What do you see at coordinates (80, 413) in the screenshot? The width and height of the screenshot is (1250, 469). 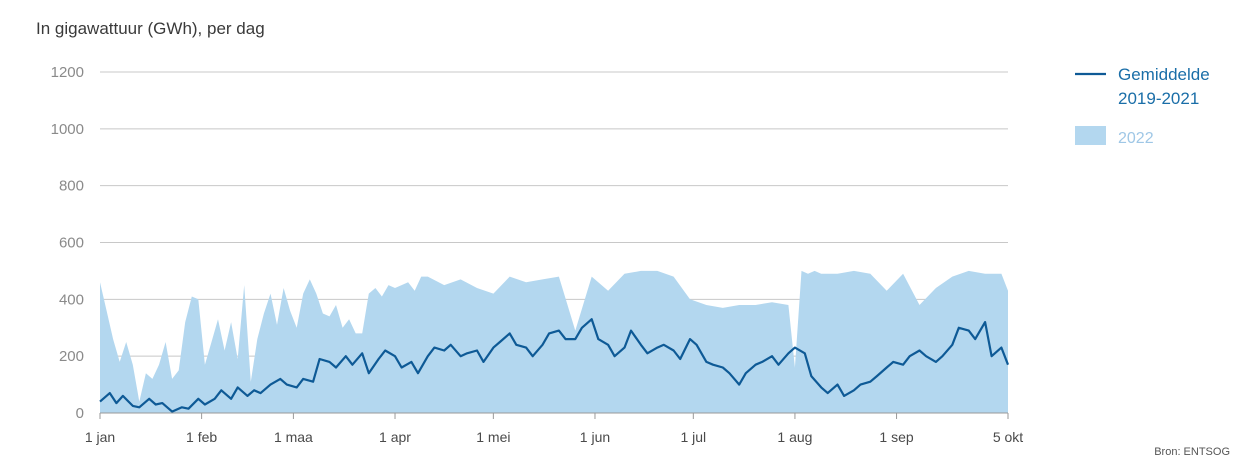 I see `y-tick-label: 0` at bounding box center [80, 413].